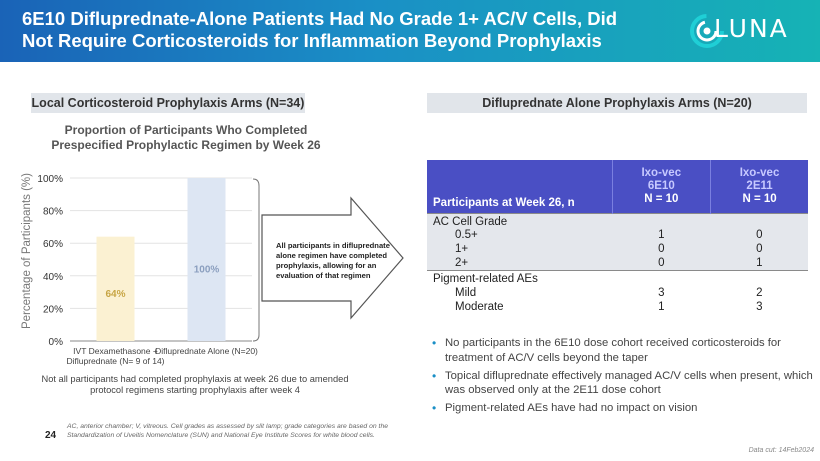  I want to click on y-tick-label: 60%, so click(53, 244).